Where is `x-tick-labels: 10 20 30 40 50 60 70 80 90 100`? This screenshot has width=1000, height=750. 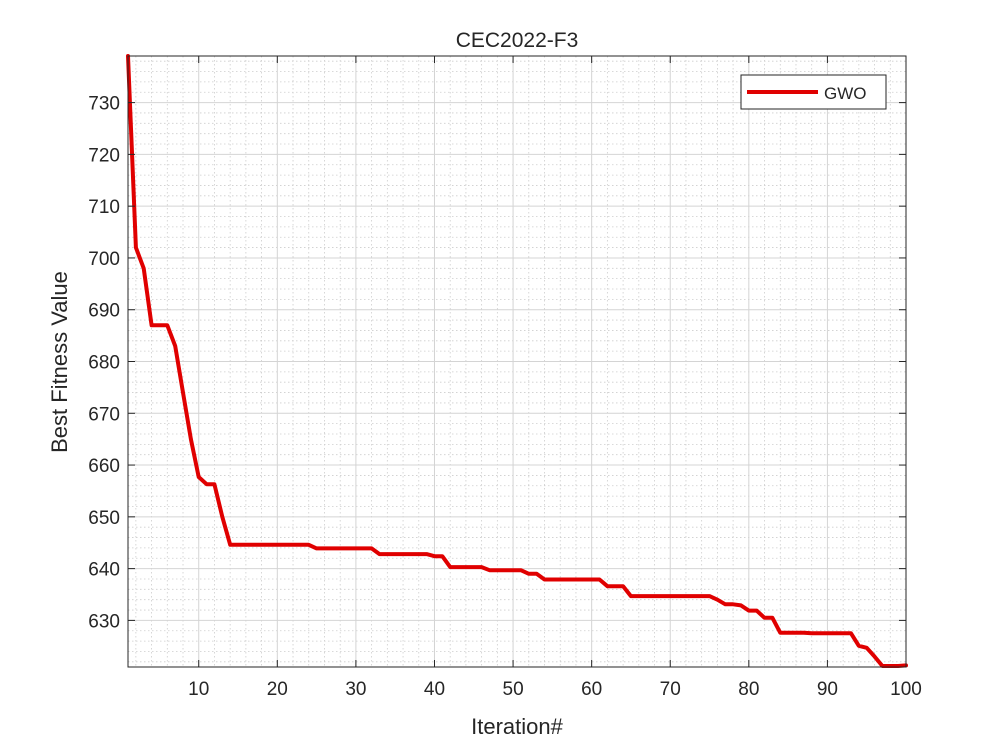 x-tick-labels: 10 20 30 40 50 60 70 80 90 100 is located at coordinates (555, 689).